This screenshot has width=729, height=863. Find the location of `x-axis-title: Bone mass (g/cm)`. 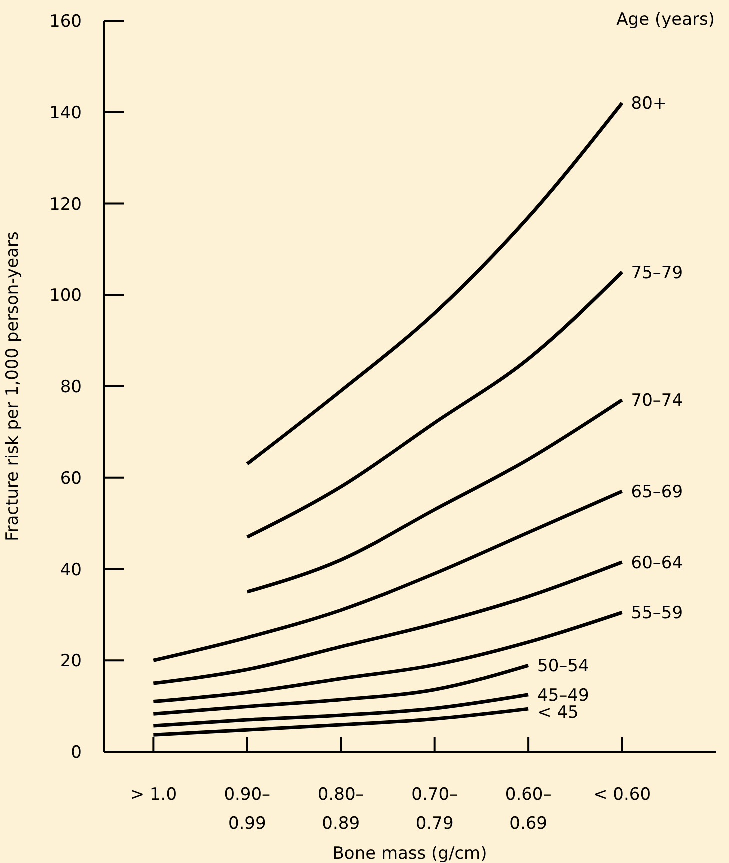

x-axis-title: Bone mass (g/cm) is located at coordinates (410, 853).